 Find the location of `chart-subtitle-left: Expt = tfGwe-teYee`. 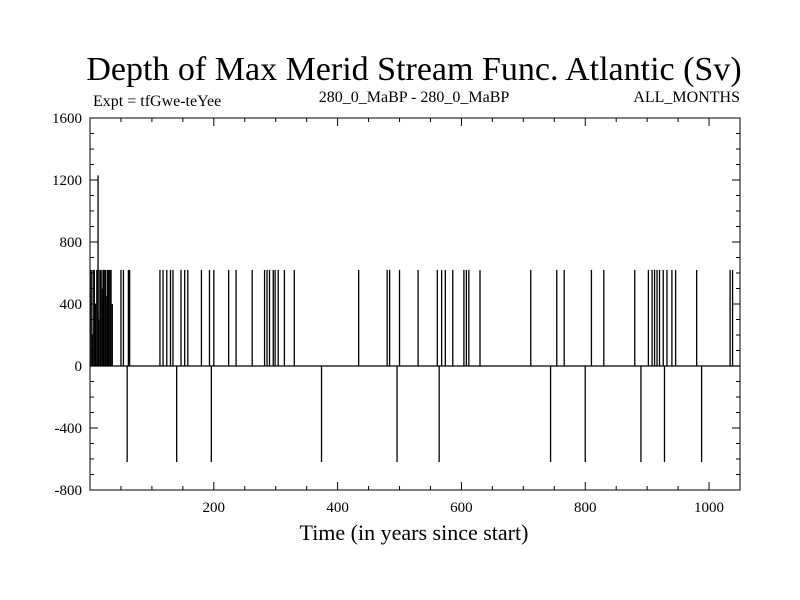

chart-subtitle-left: Expt = tfGwe-teYee is located at coordinates (157, 101).